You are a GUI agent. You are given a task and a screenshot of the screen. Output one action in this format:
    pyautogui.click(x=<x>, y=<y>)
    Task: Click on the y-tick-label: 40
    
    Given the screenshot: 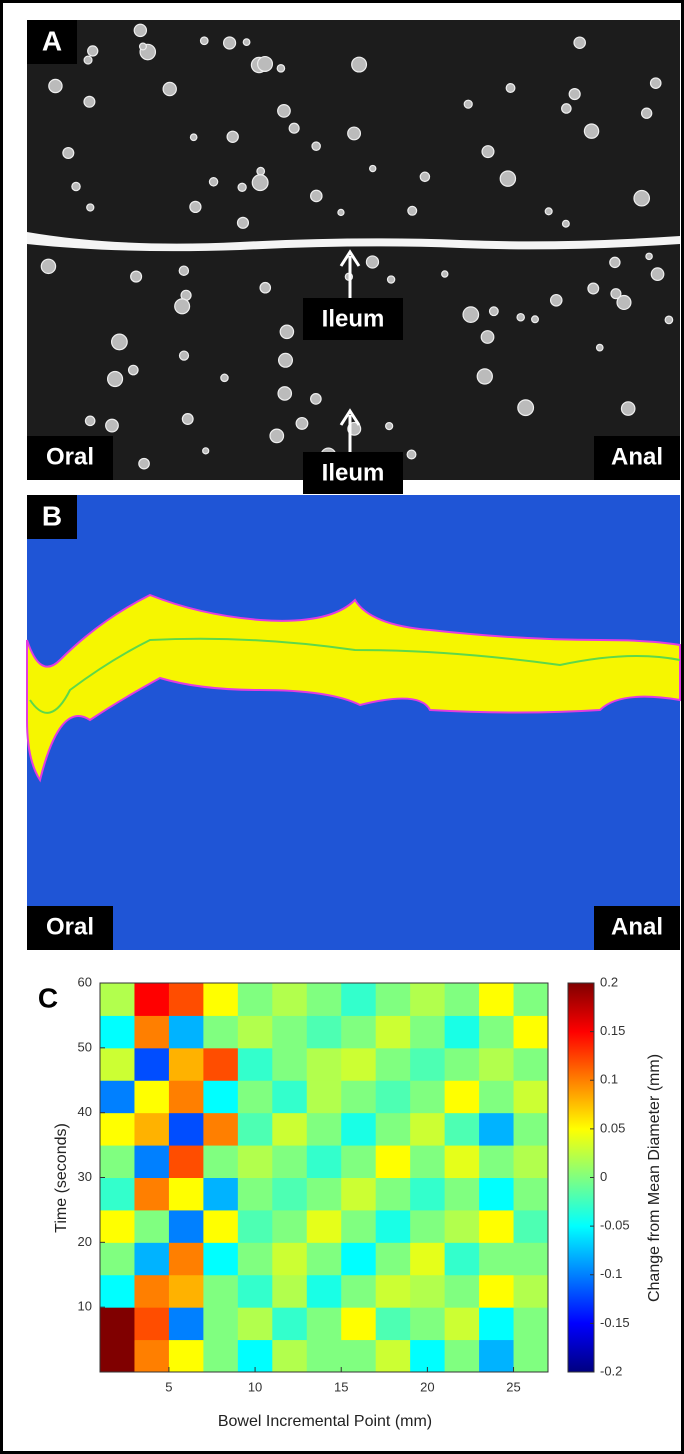 What is the action you would take?
    pyautogui.click(x=85, y=1111)
    